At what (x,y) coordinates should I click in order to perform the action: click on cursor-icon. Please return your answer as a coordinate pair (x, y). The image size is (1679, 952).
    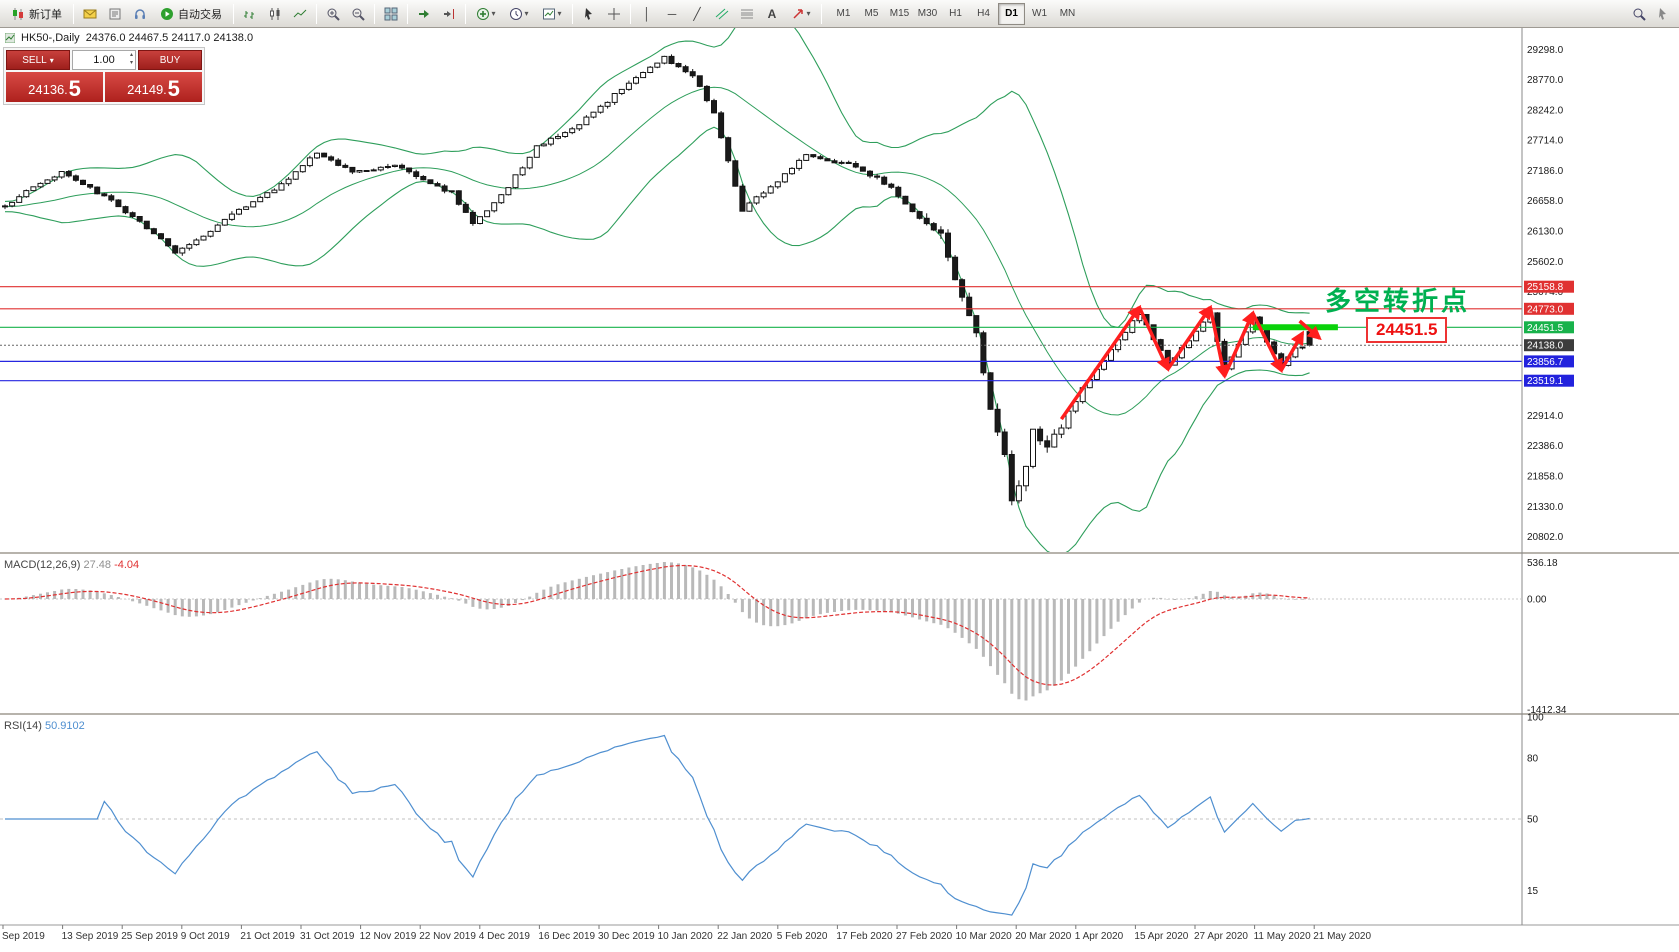
    Looking at the image, I should click on (589, 14).